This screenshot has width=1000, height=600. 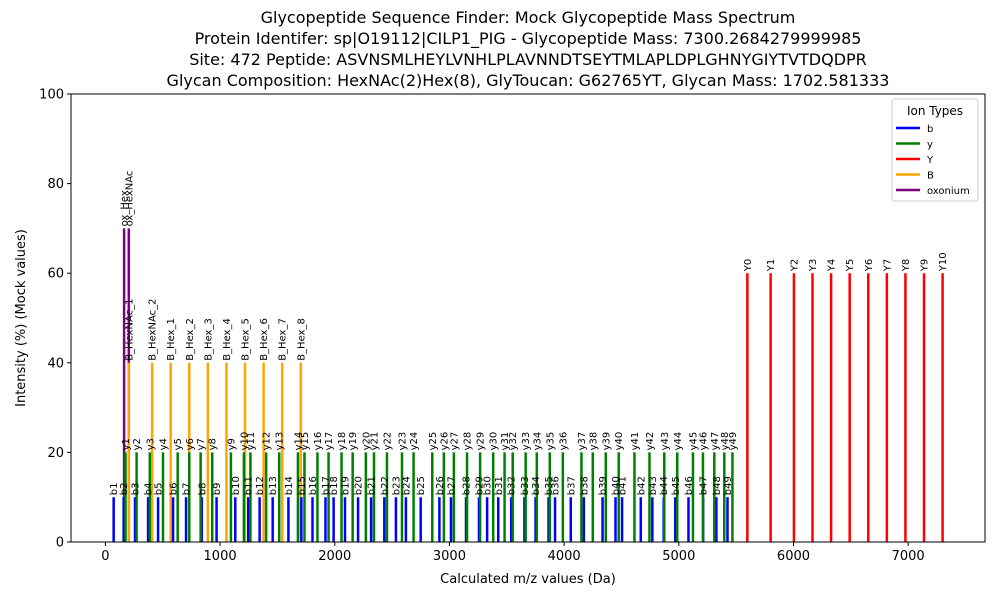 I want to click on peak-label: b8, so click(x=202, y=488).